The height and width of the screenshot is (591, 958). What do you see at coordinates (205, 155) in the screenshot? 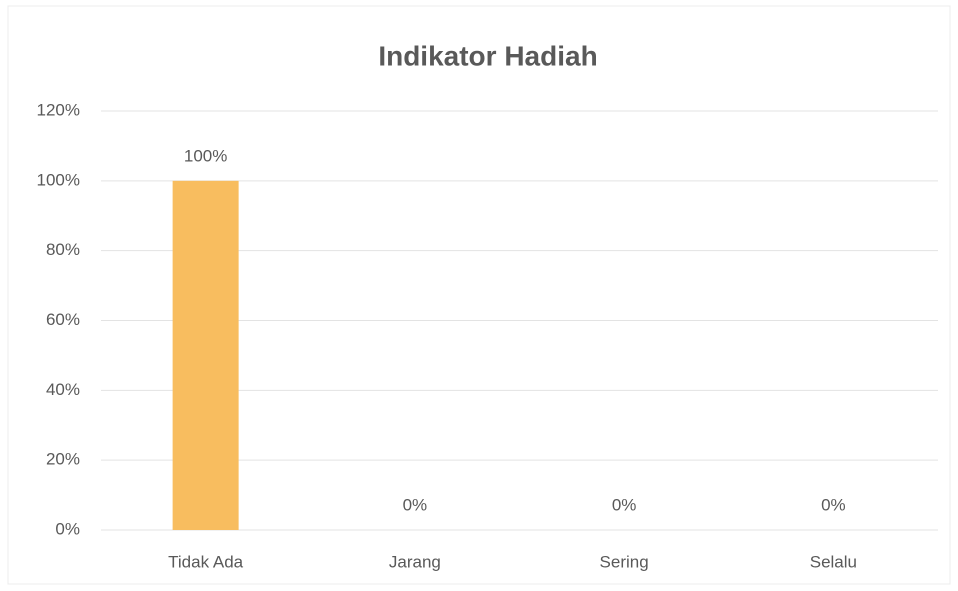
I see `value-label: 100%` at bounding box center [205, 155].